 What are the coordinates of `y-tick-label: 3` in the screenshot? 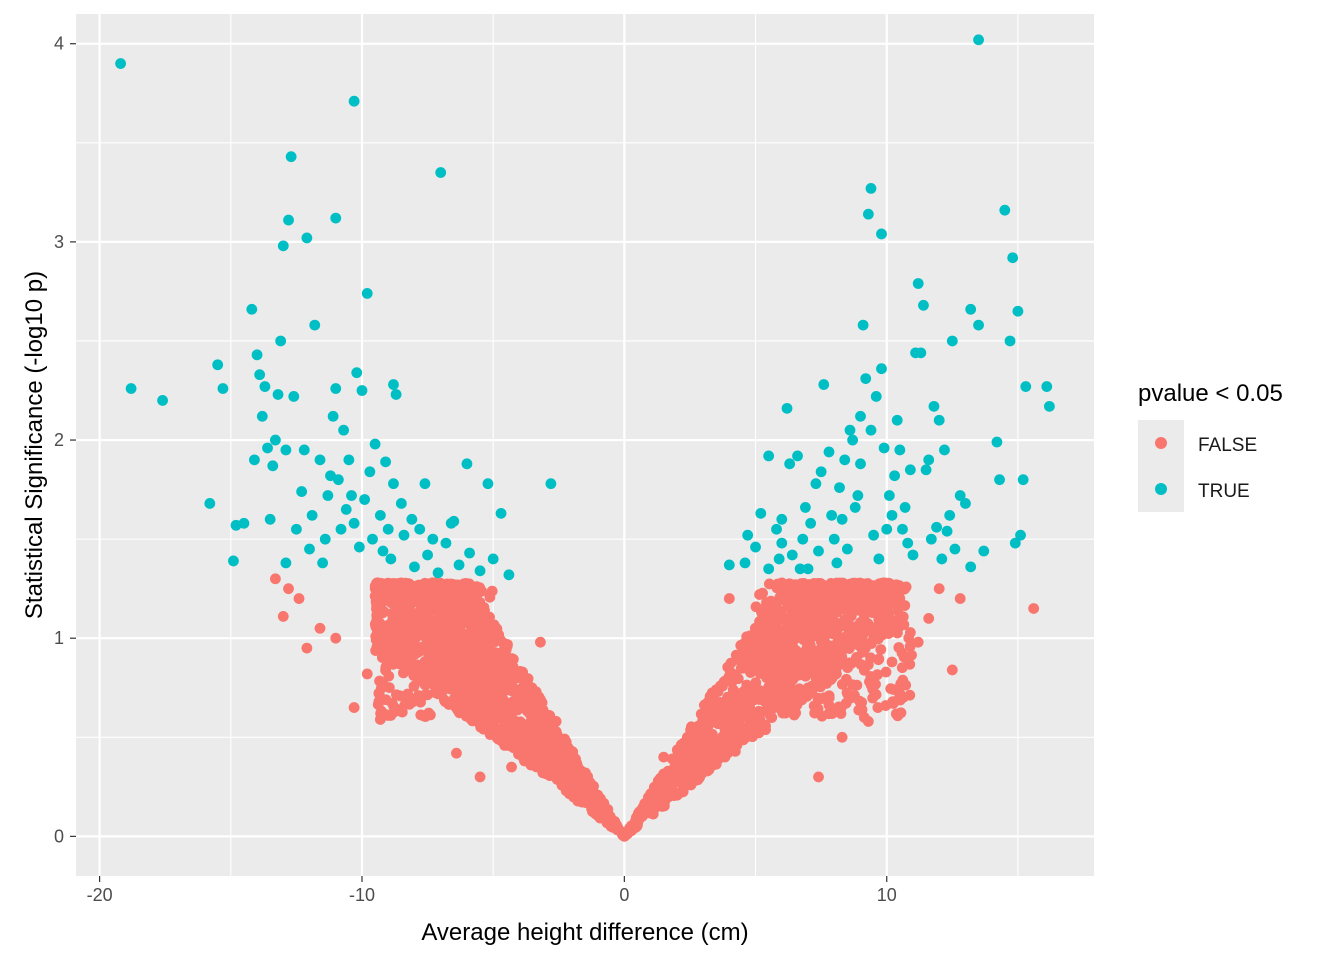 It's located at (59, 242).